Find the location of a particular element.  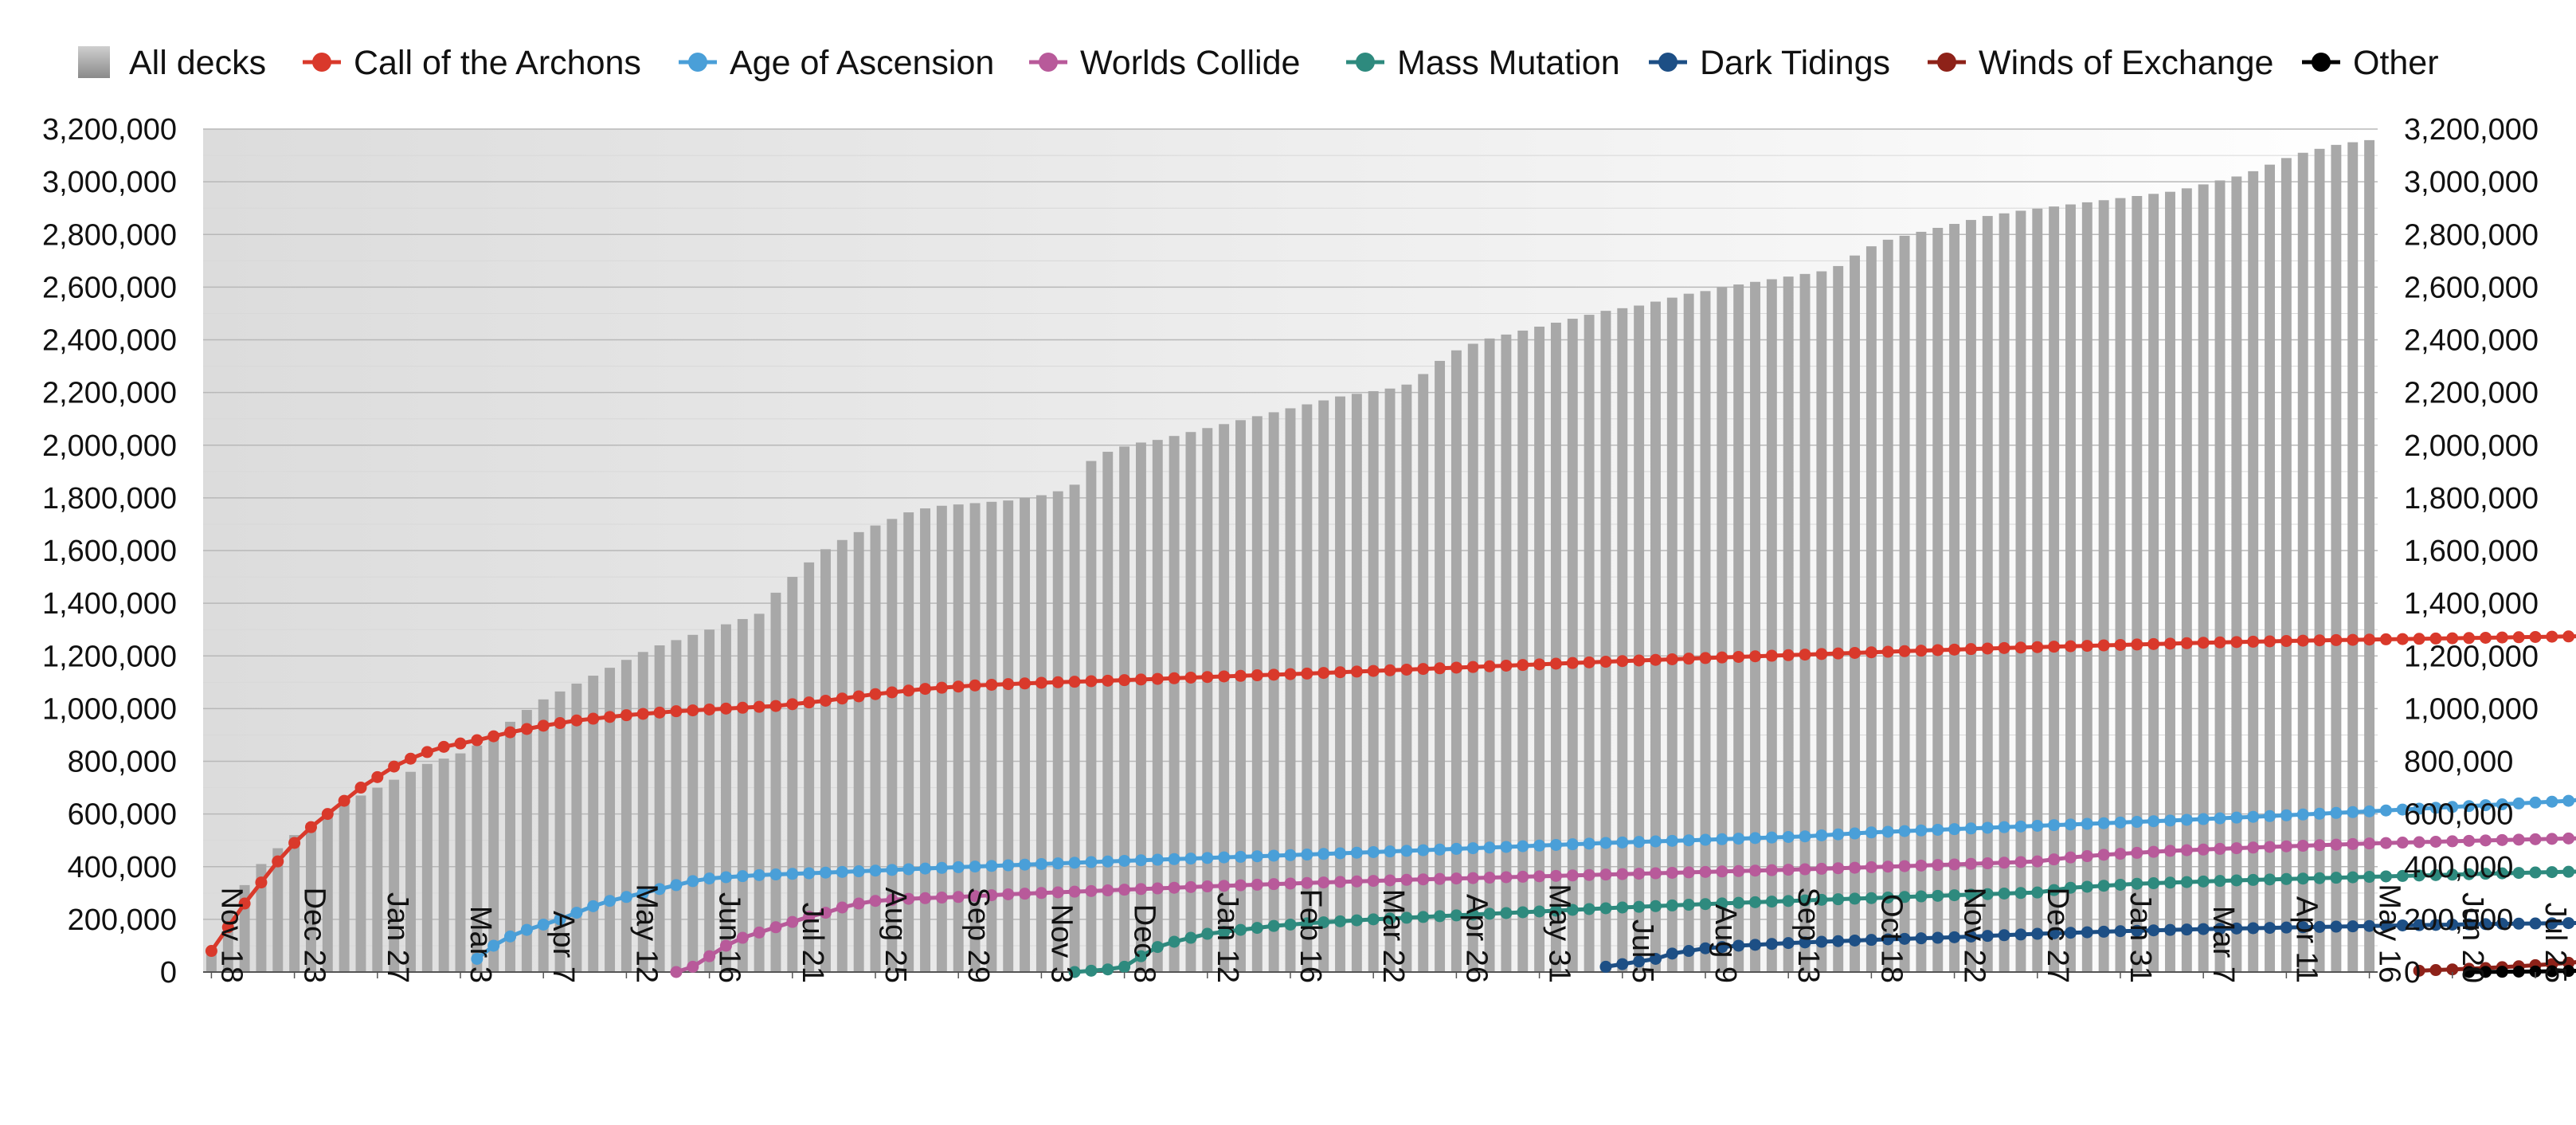

legend-label: All decks is located at coordinates (197, 63).